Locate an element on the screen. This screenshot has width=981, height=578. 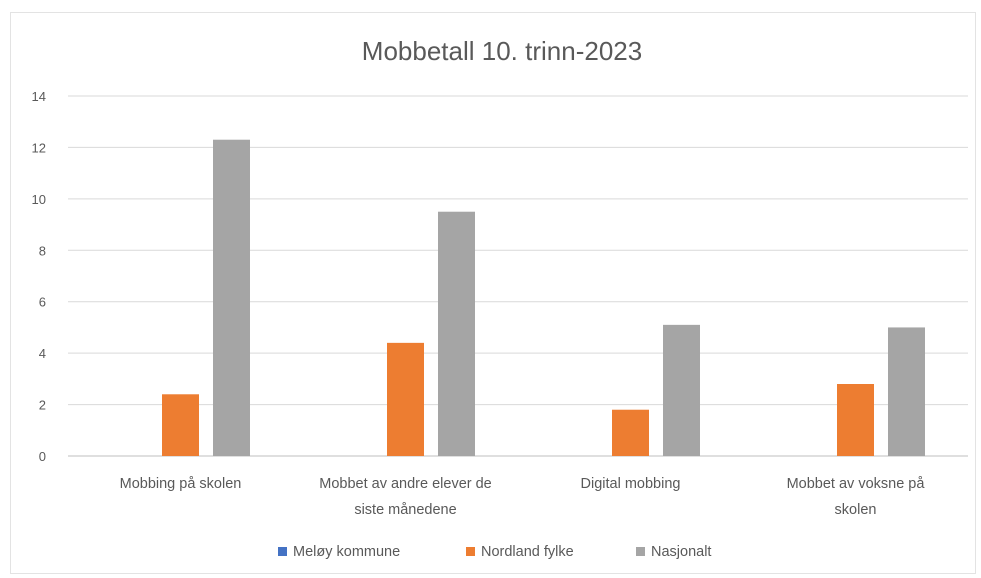
legend-label: Meløy kommune is located at coordinates (346, 552).